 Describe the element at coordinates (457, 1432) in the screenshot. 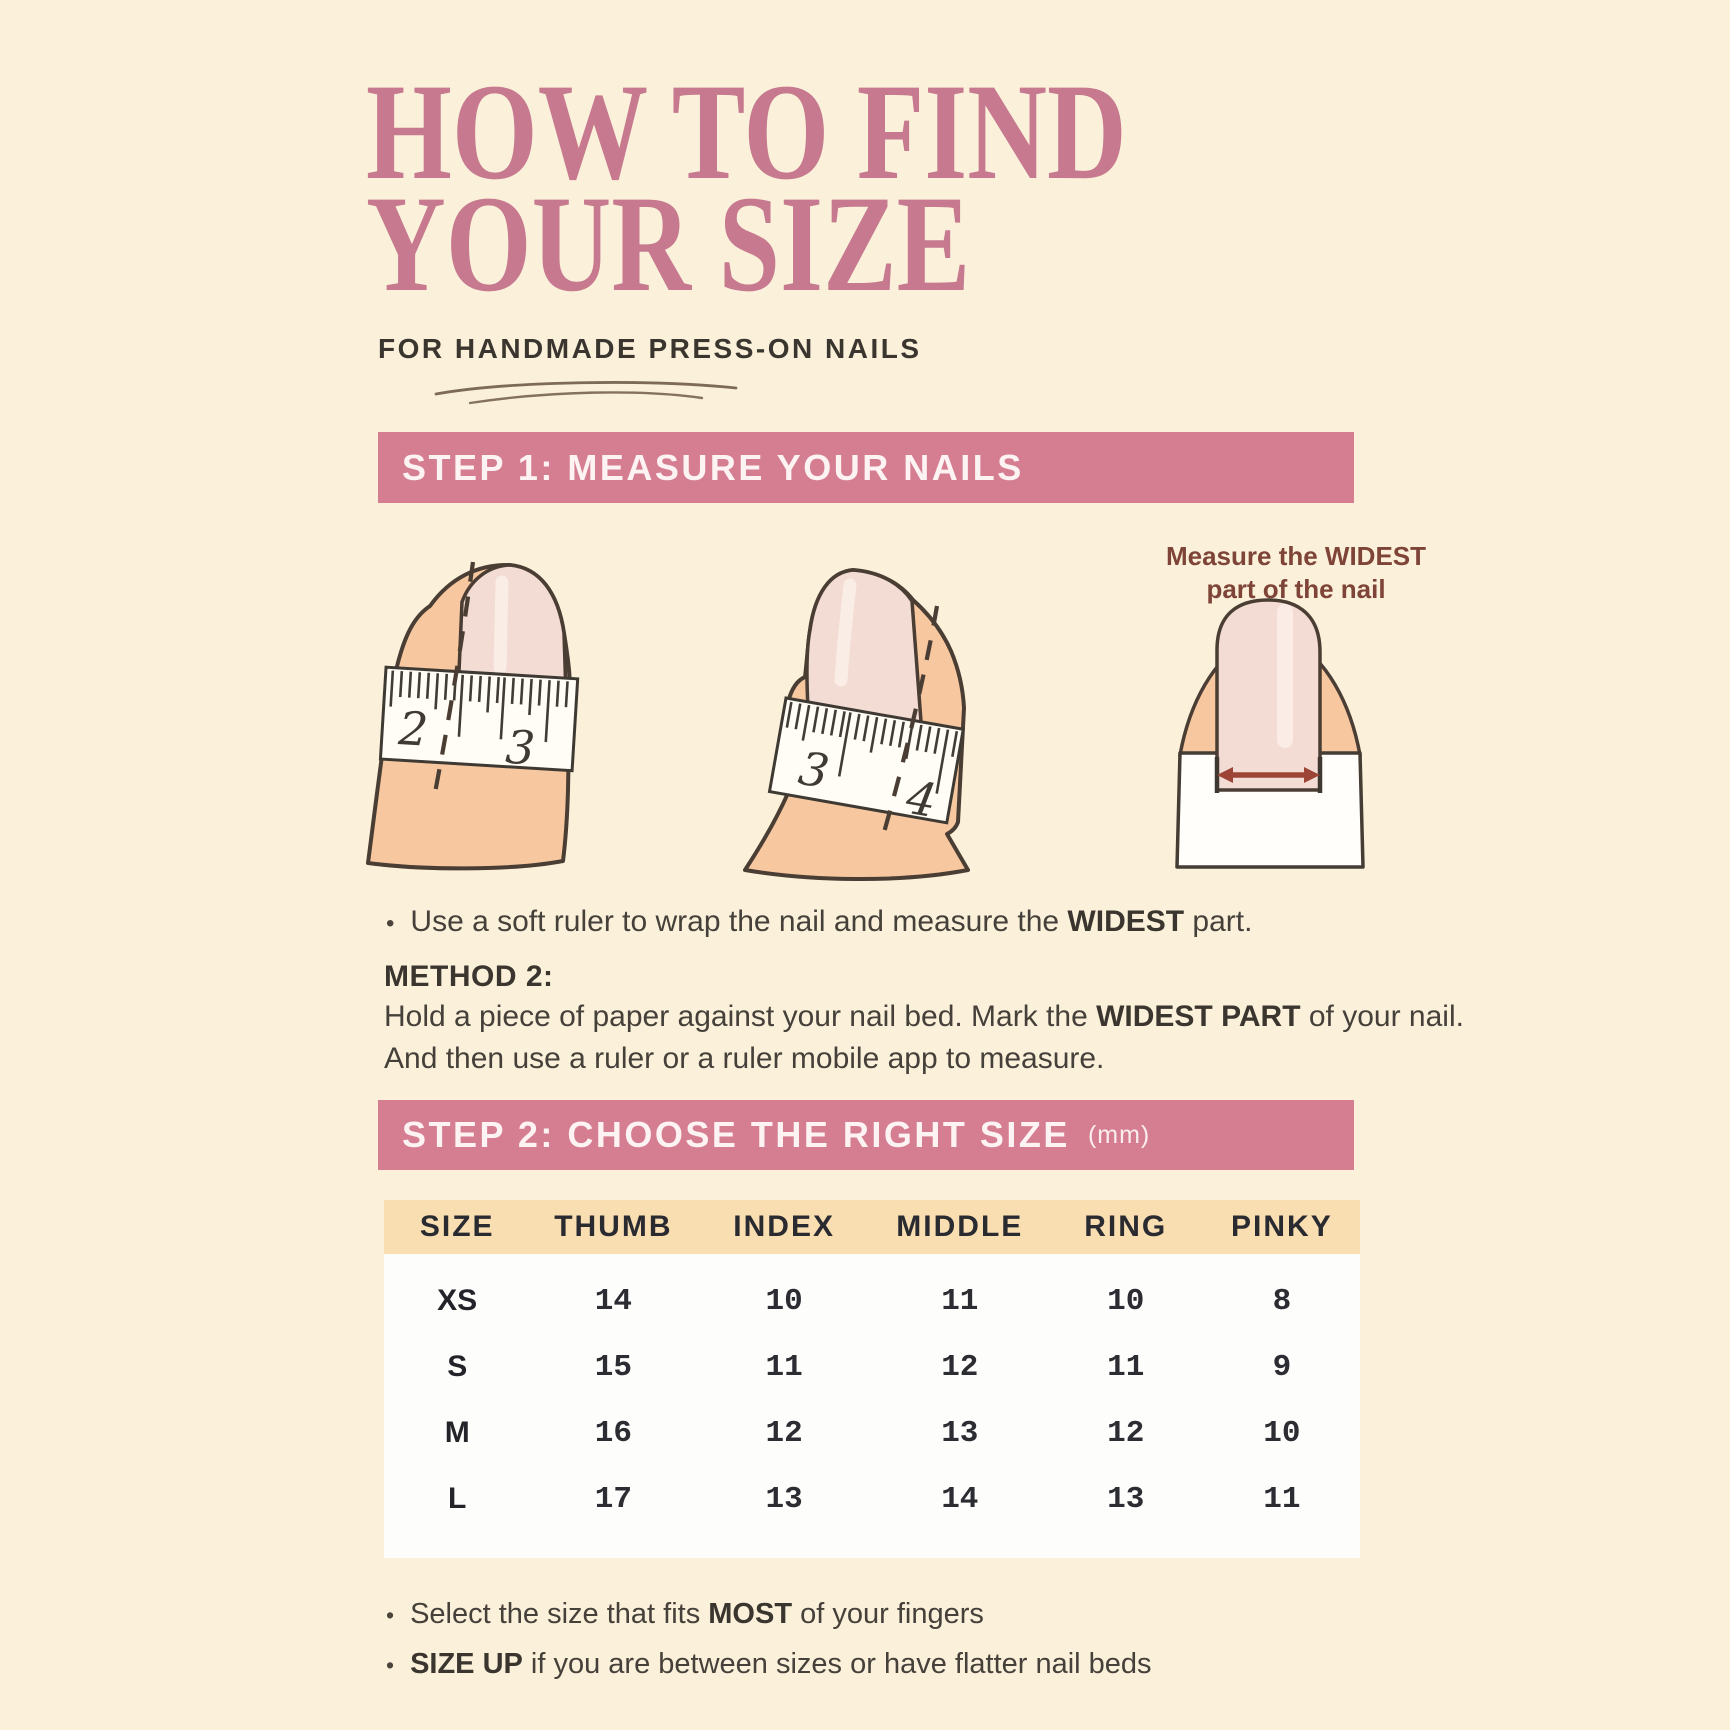

I see `size-label: M` at that location.